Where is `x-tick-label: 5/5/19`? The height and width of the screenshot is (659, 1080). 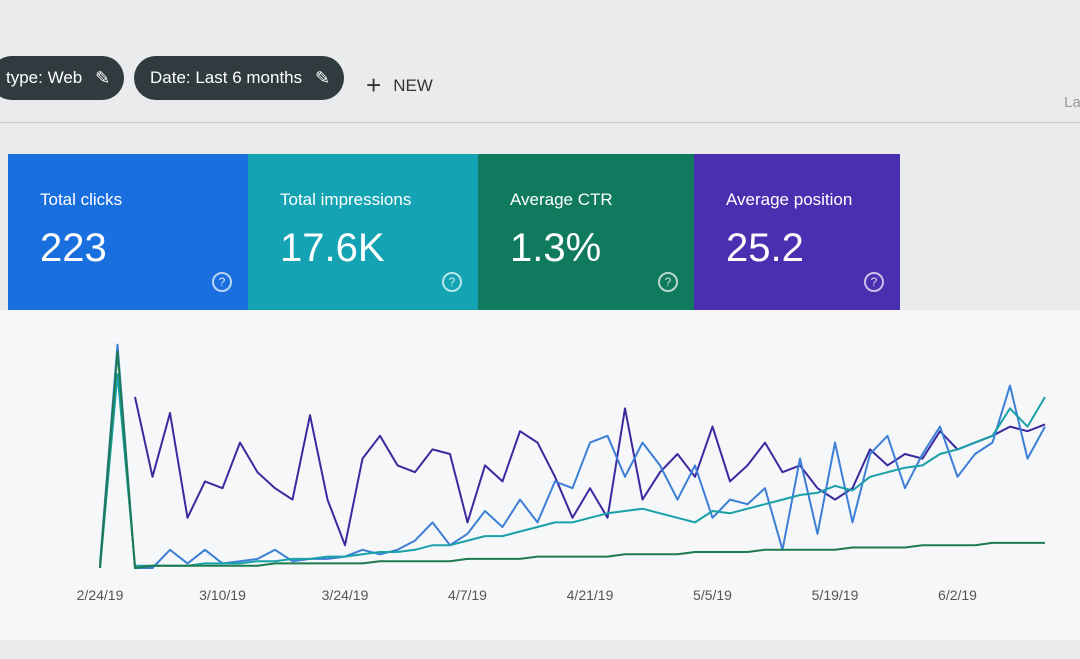 x-tick-label: 5/5/19 is located at coordinates (712, 595).